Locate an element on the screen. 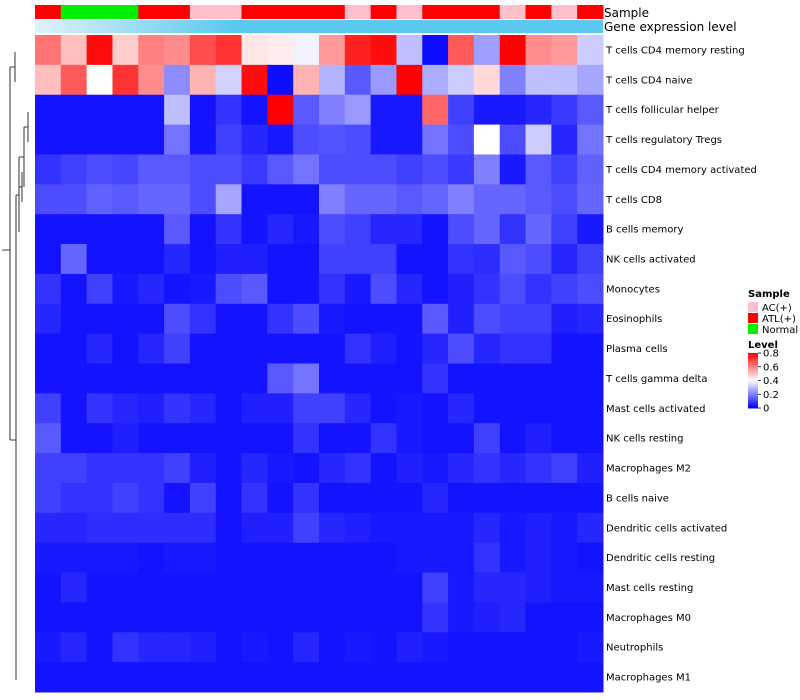  dendrogram-branch is located at coordinates (15, 366).